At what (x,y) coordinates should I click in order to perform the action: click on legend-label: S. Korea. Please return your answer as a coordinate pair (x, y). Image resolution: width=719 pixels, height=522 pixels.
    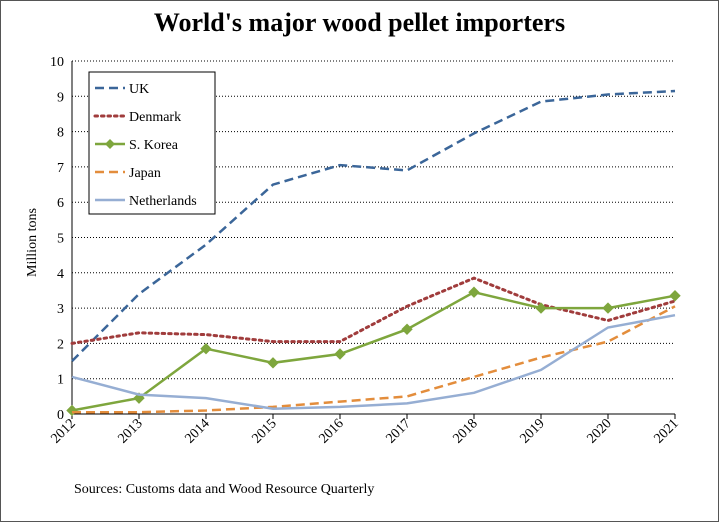
    Looking at the image, I should click on (154, 145).